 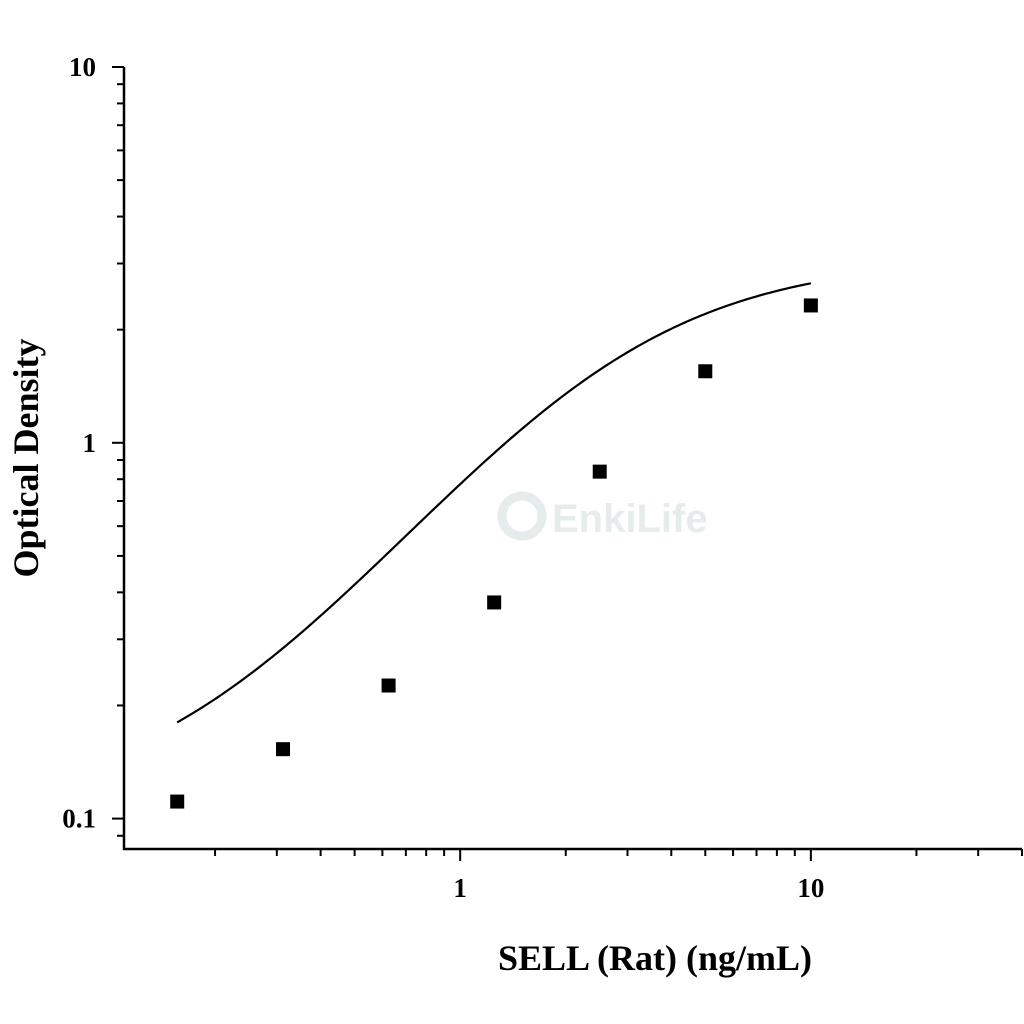 I want to click on watermark: EnkiLife, so click(x=602, y=516).